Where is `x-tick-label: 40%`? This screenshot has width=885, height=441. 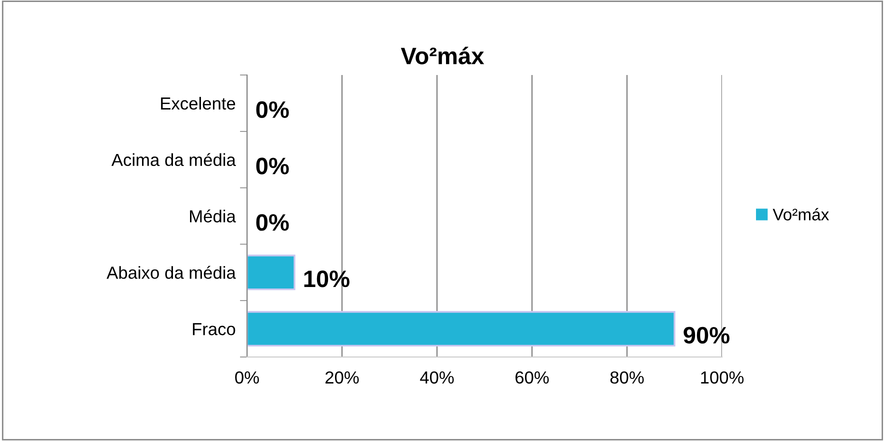 x-tick-label: 40% is located at coordinates (437, 377).